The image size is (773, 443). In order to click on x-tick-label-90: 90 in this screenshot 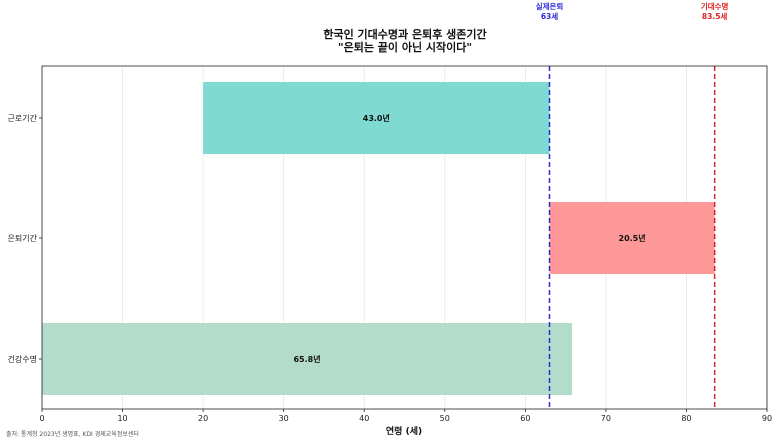, I will do `click(767, 418)`.